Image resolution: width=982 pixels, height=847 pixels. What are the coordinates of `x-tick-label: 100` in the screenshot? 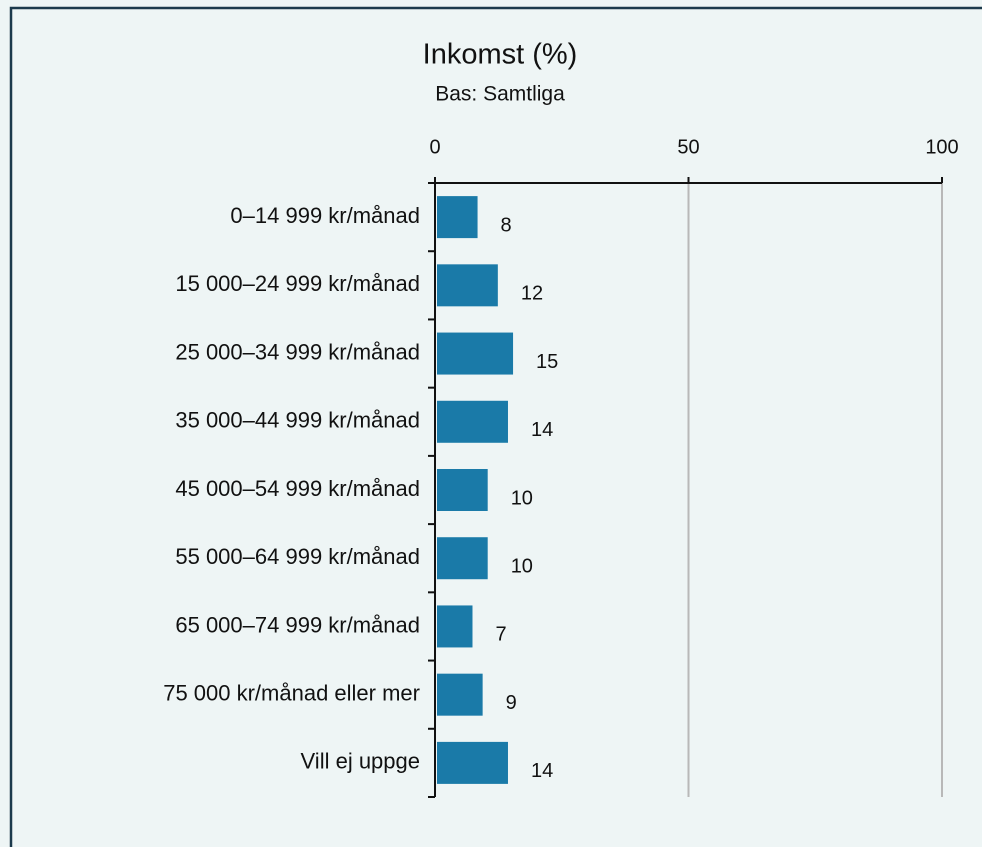 It's located at (941, 147).